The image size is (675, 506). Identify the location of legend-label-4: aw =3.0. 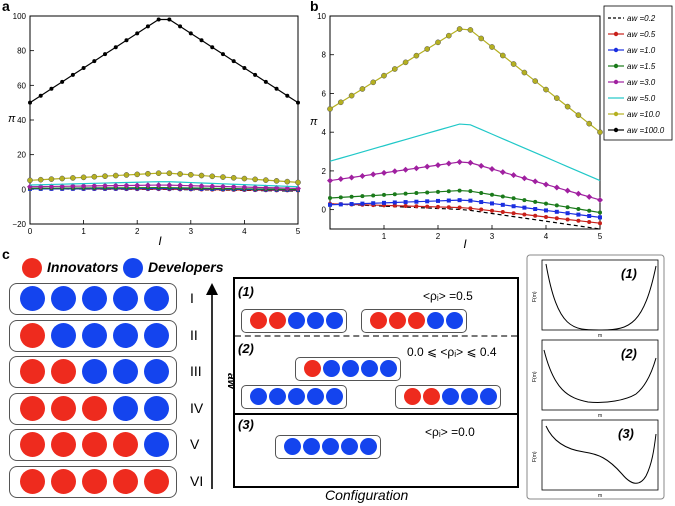
(641, 82).